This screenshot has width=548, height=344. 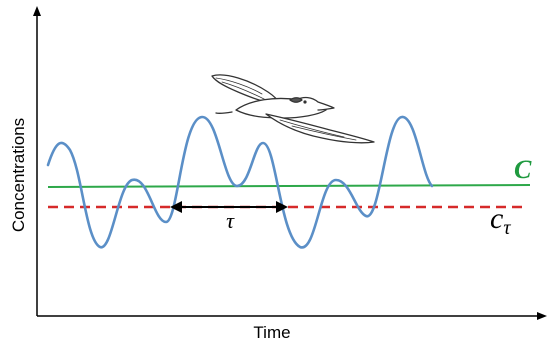 What do you see at coordinates (282, 207) in the screenshot?
I see `tau-arrowhead-right` at bounding box center [282, 207].